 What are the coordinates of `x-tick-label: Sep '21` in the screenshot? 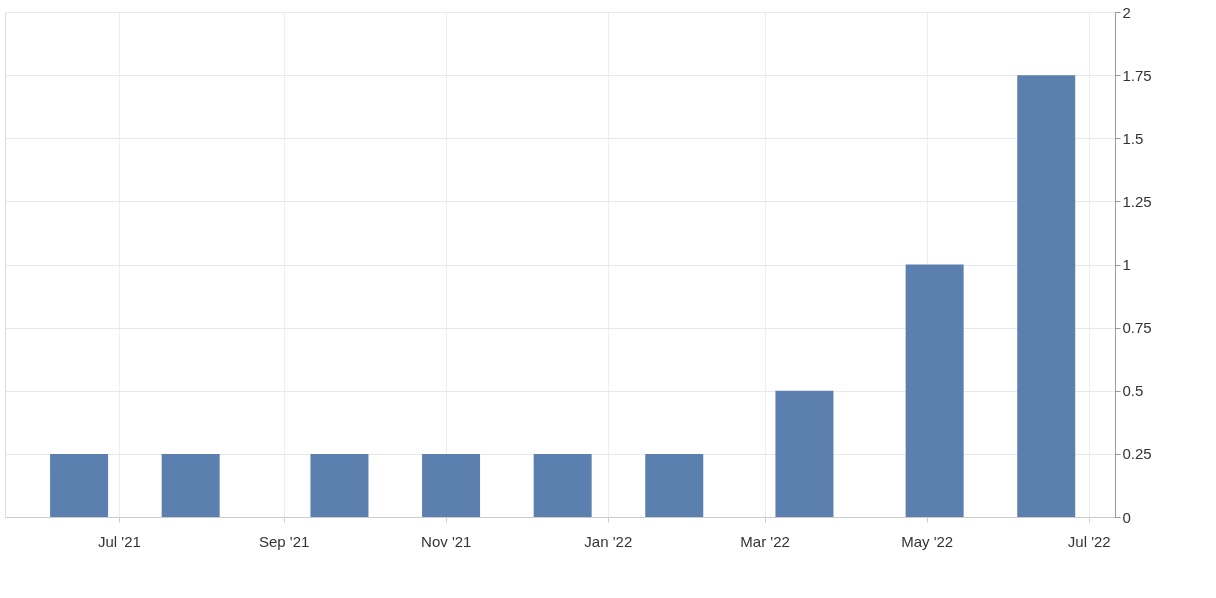 It's located at (284, 541).